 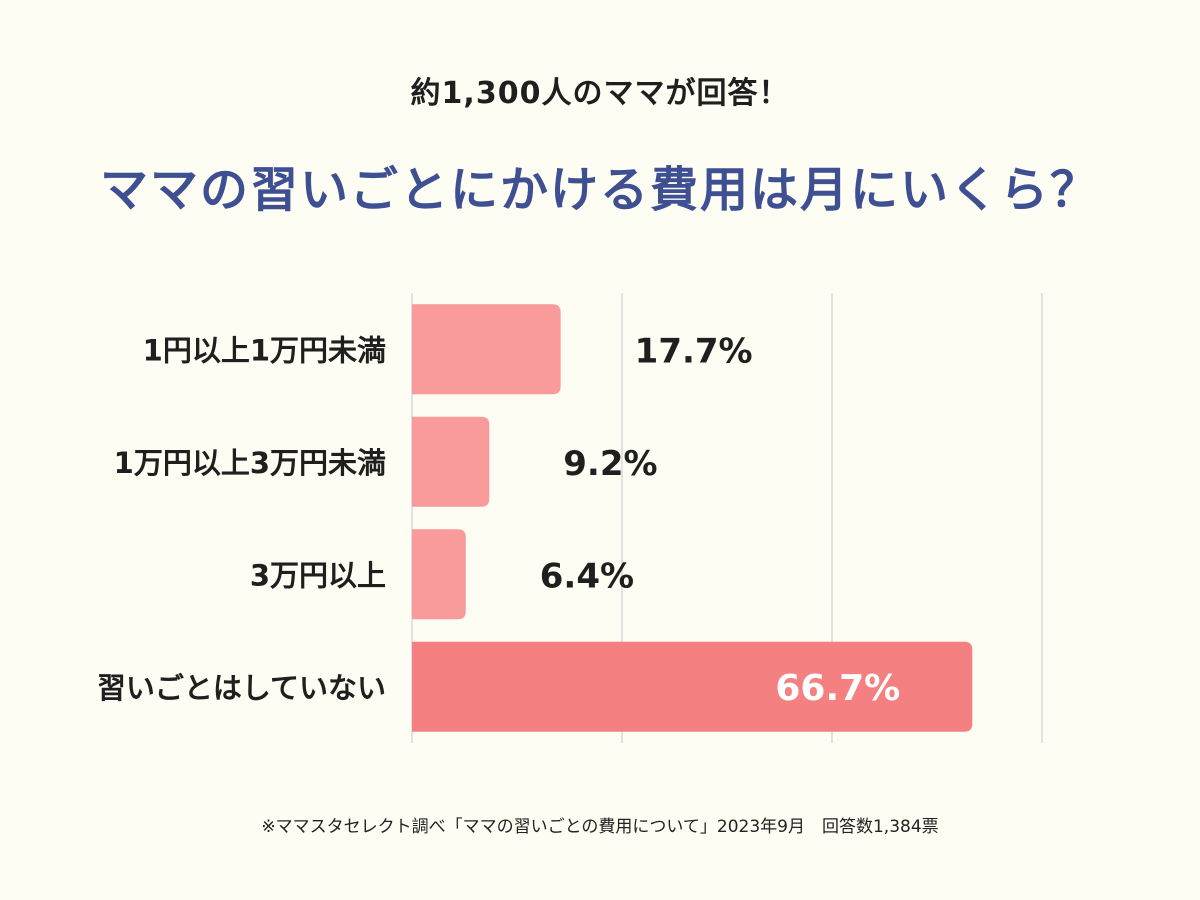 I want to click on value-label: 17.7%, so click(x=694, y=351).